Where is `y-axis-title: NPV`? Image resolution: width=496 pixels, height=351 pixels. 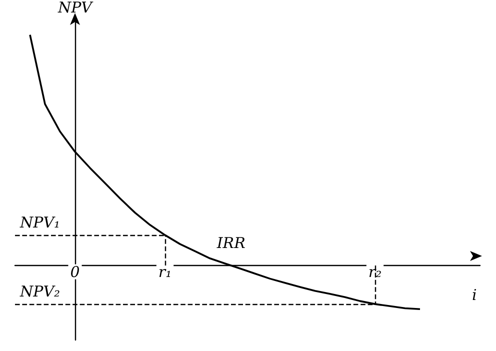
y-axis-title: NPV is located at coordinates (75, 8).